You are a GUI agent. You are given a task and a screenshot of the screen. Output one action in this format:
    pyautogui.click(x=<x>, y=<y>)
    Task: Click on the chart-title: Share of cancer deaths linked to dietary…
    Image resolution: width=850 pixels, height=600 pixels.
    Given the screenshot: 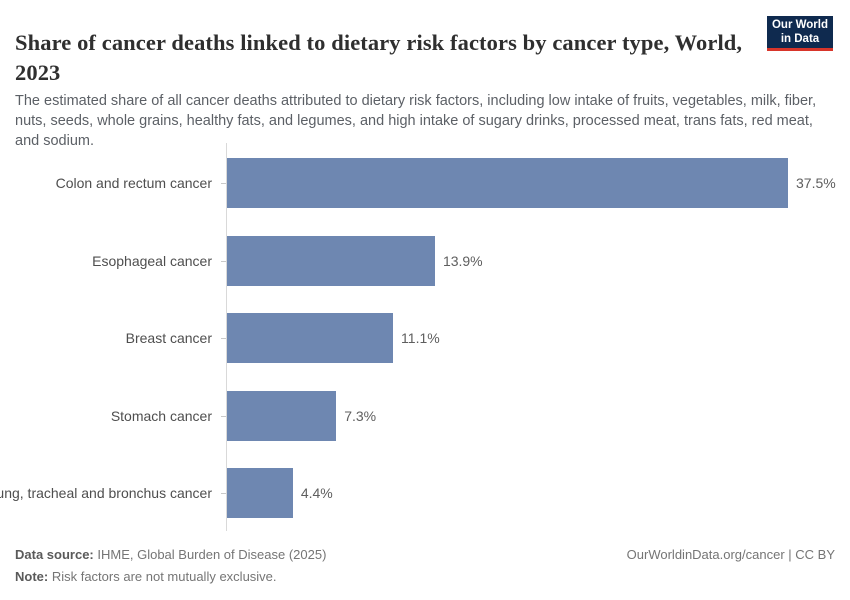 What is the action you would take?
    pyautogui.click(x=379, y=57)
    